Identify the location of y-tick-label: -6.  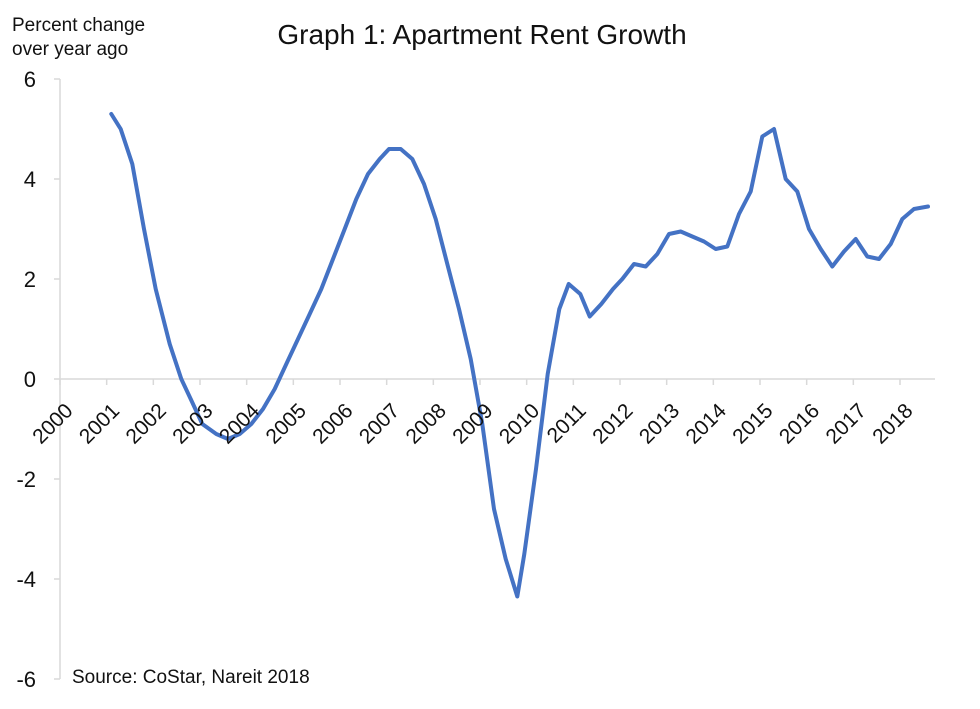
(26, 679).